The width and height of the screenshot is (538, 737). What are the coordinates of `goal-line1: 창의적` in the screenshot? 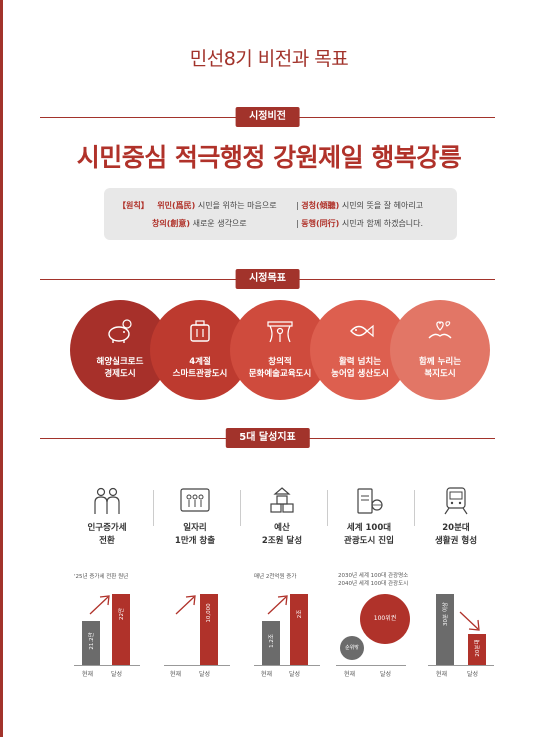 It's located at (280, 362).